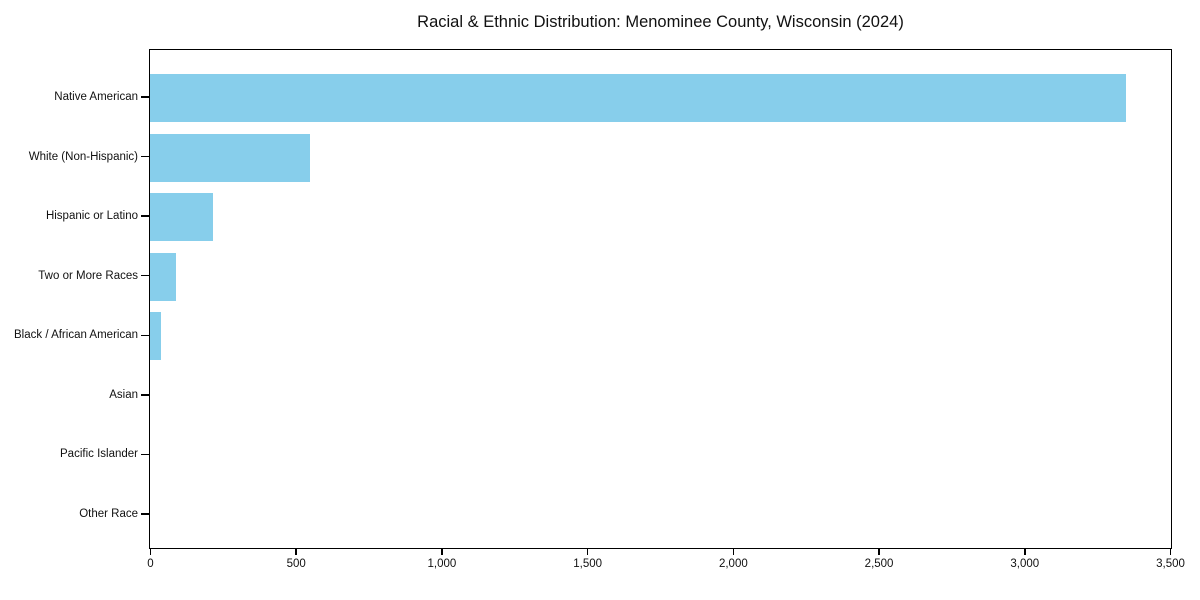 This screenshot has width=1200, height=600. I want to click on y-tick-label: White (Non-Hispanic), so click(83, 156).